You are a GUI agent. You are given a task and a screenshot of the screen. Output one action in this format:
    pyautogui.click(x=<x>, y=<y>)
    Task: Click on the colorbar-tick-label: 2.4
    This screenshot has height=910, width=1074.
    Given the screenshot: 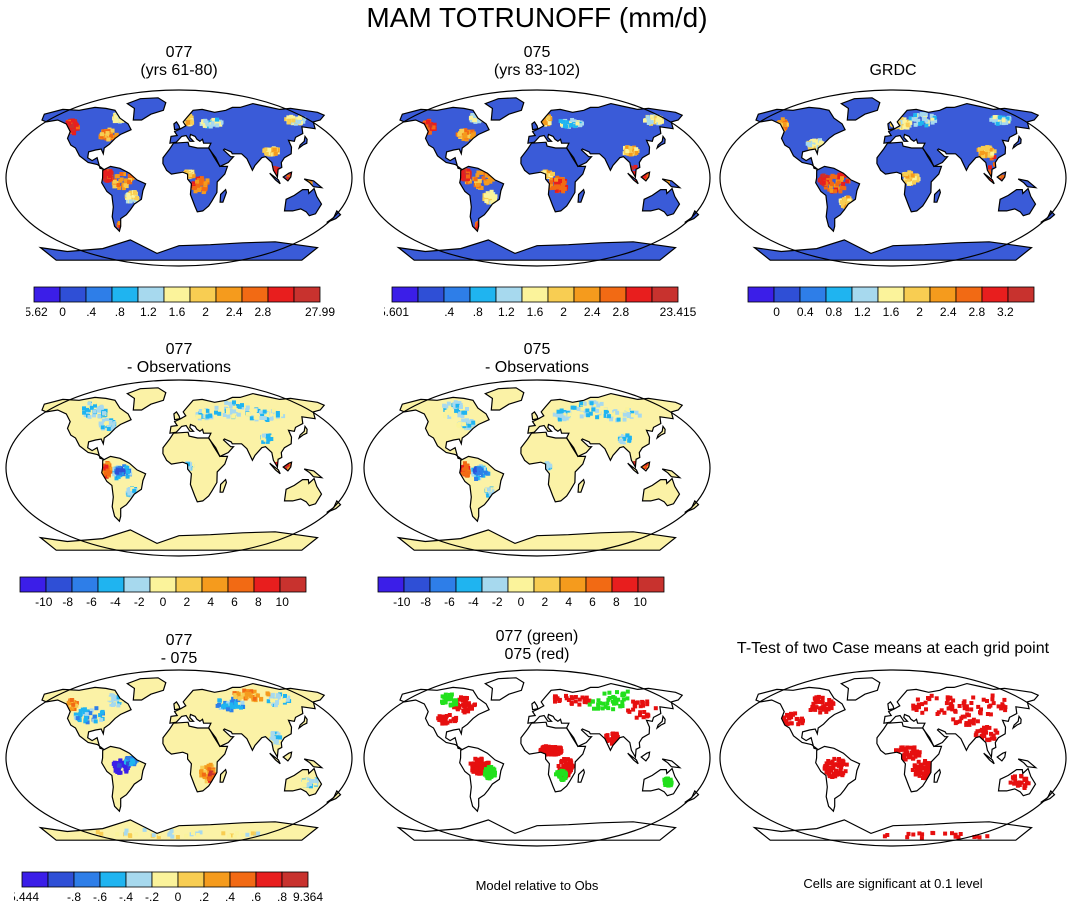 What is the action you would take?
    pyautogui.click(x=234, y=312)
    